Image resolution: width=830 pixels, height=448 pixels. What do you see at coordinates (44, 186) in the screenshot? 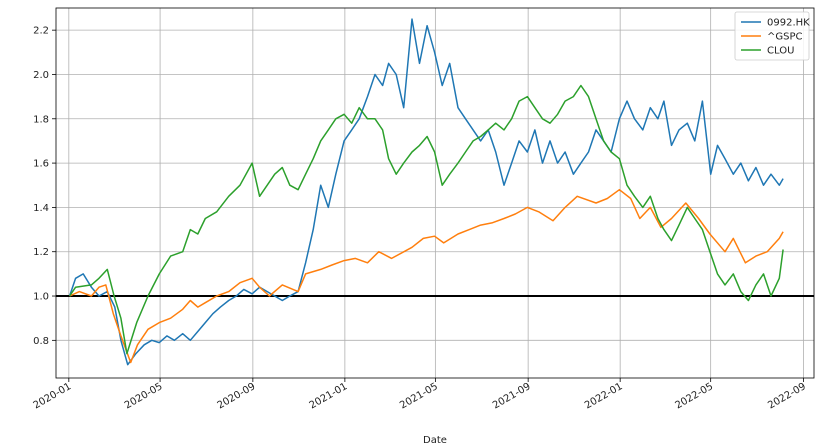
I see `y-axis-ticks: 0.8 1.0 1.2 1.4 1.6 1.8 2.0 2.2` at bounding box center [44, 186].